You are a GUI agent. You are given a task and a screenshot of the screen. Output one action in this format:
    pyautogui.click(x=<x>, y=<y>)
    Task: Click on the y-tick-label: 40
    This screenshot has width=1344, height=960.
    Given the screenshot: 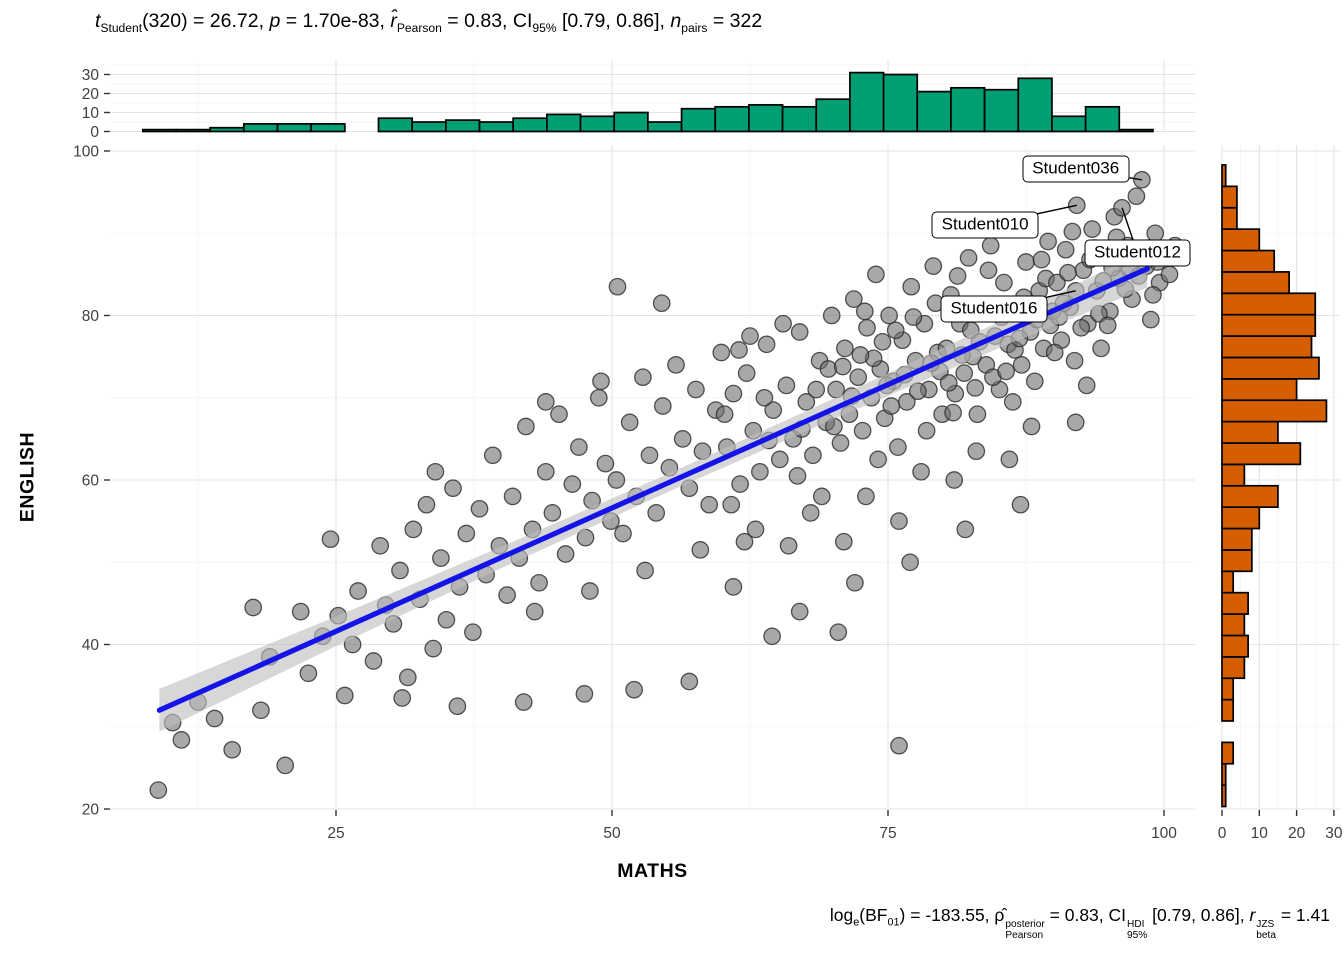 What is the action you would take?
    pyautogui.click(x=91, y=645)
    